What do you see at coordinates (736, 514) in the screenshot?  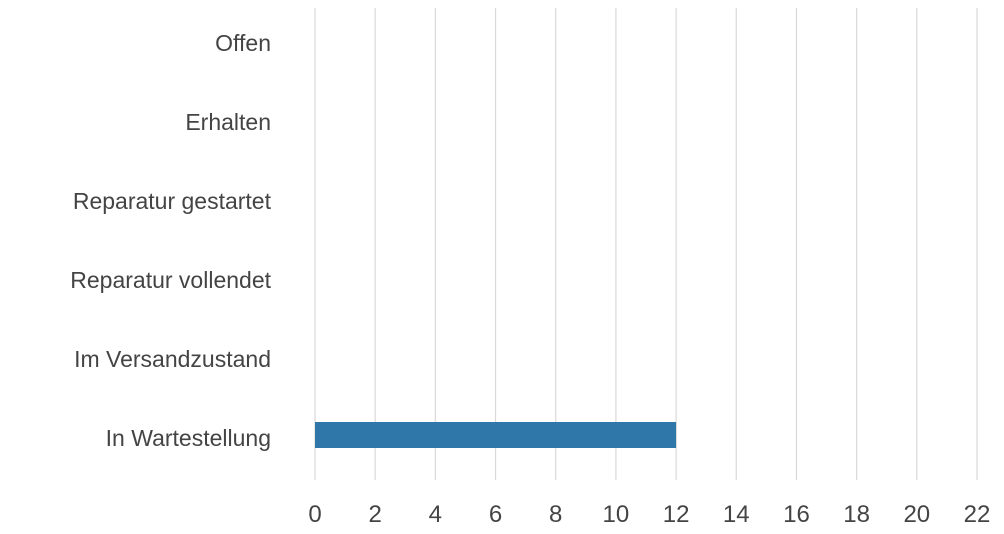 I see `x-tick-label: 14` at bounding box center [736, 514].